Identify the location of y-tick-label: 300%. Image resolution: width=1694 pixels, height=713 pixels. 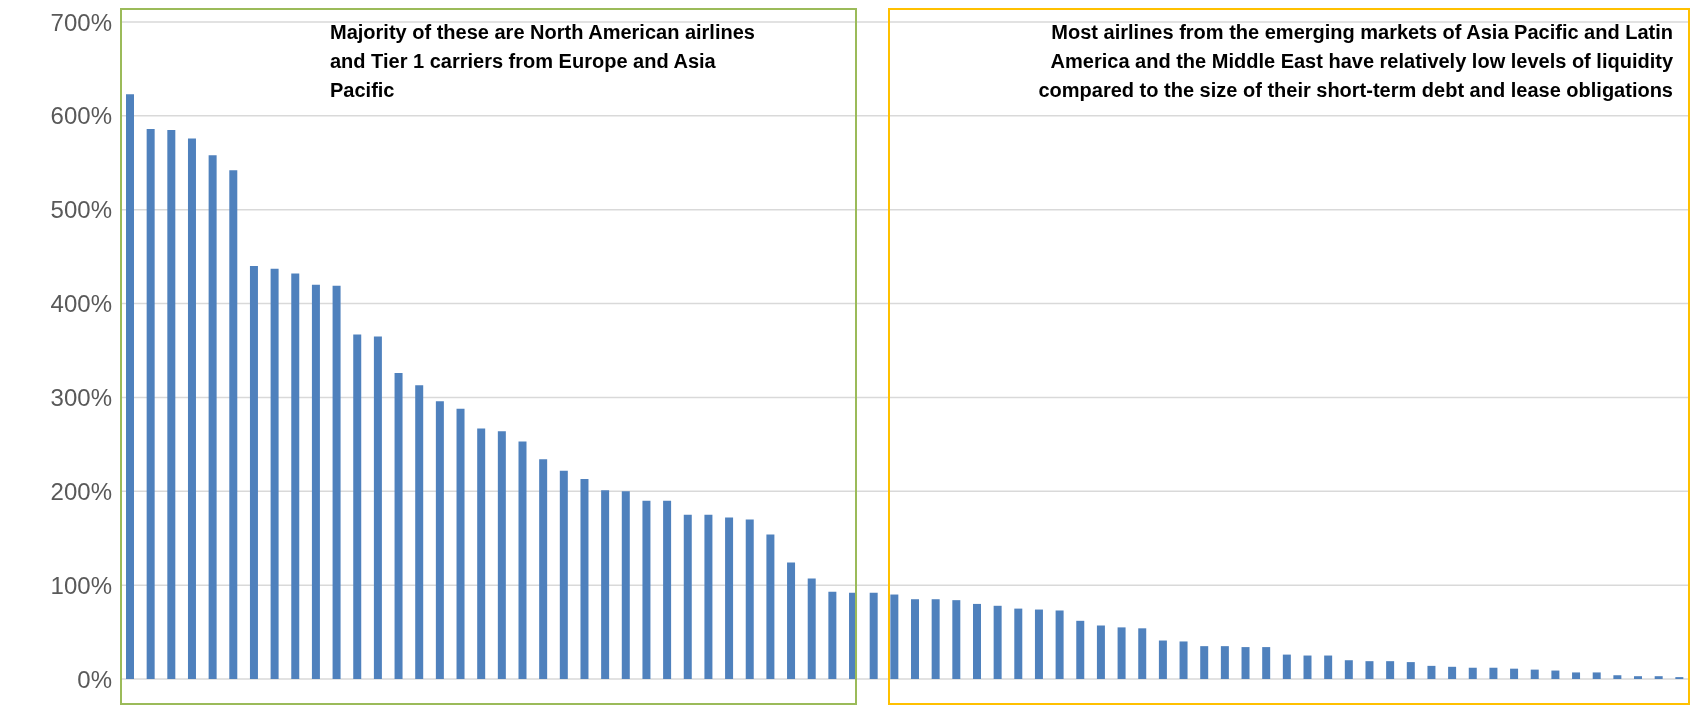
(81, 397).